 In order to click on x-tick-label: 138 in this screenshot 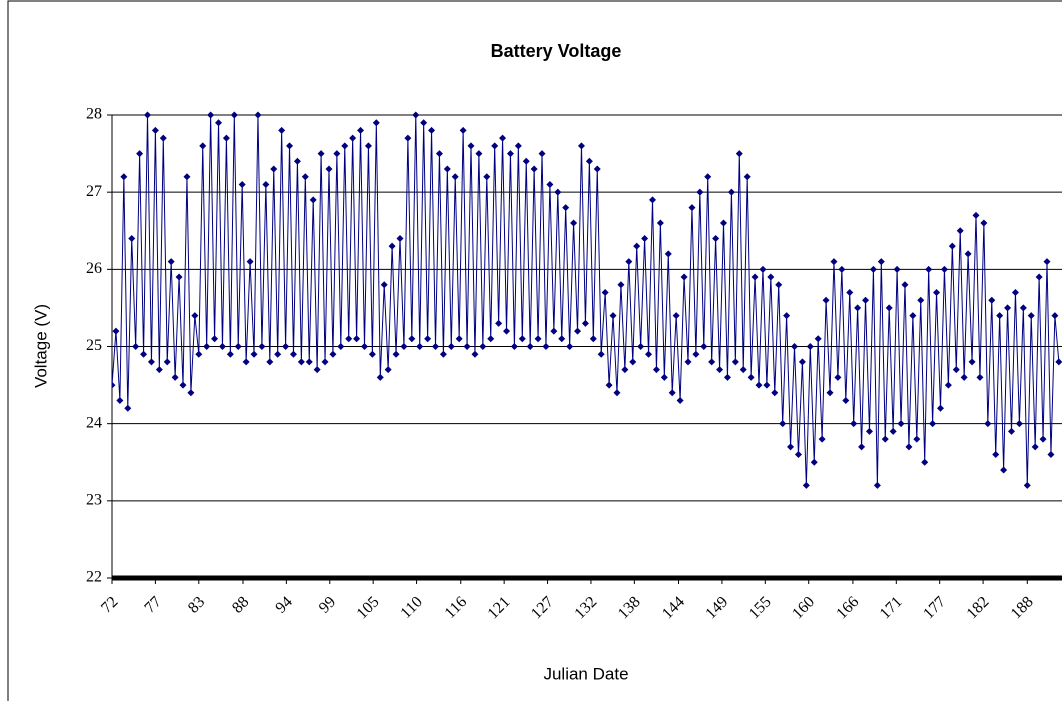, I will do `click(629, 607)`.